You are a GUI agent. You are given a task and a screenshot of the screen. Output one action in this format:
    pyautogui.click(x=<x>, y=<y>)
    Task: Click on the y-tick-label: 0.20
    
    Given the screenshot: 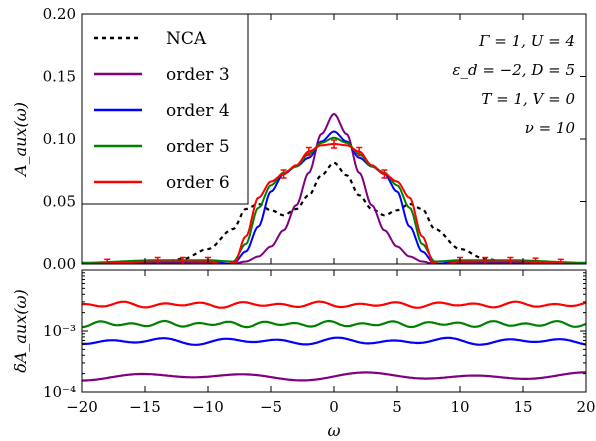 What is the action you would take?
    pyautogui.click(x=59, y=14)
    